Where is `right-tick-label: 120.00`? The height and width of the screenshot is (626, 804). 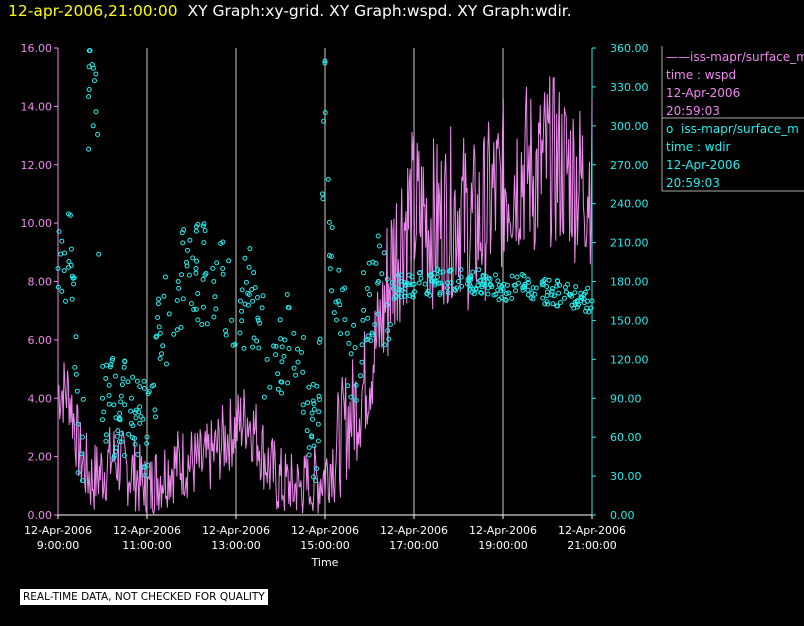
right-tick-label: 120.00 is located at coordinates (629, 359).